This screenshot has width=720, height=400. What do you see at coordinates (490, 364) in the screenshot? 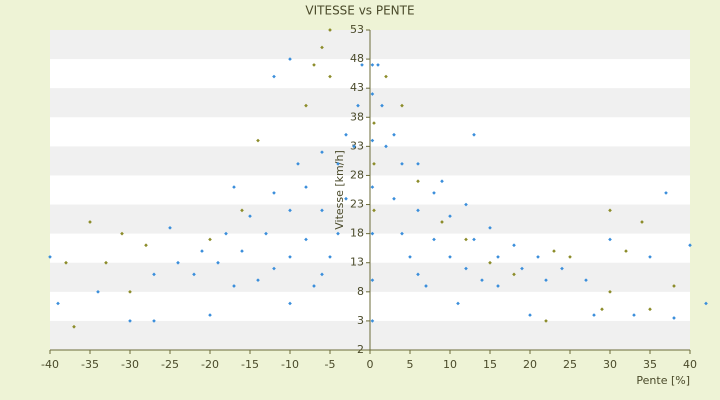
I see `x-tick-label: 15` at bounding box center [490, 364].